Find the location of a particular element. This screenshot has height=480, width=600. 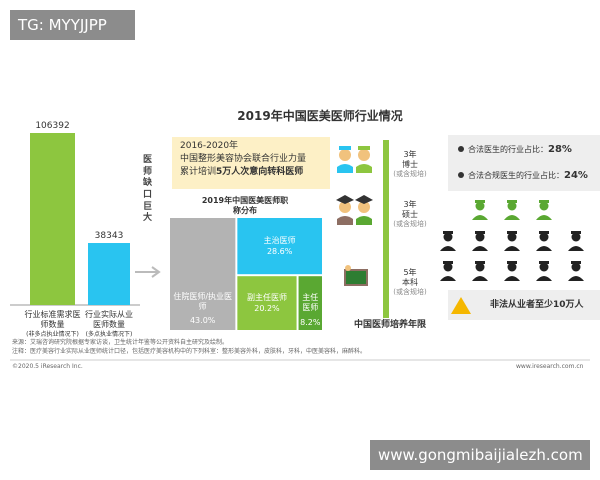

value-label: 38343 is located at coordinates (109, 236).